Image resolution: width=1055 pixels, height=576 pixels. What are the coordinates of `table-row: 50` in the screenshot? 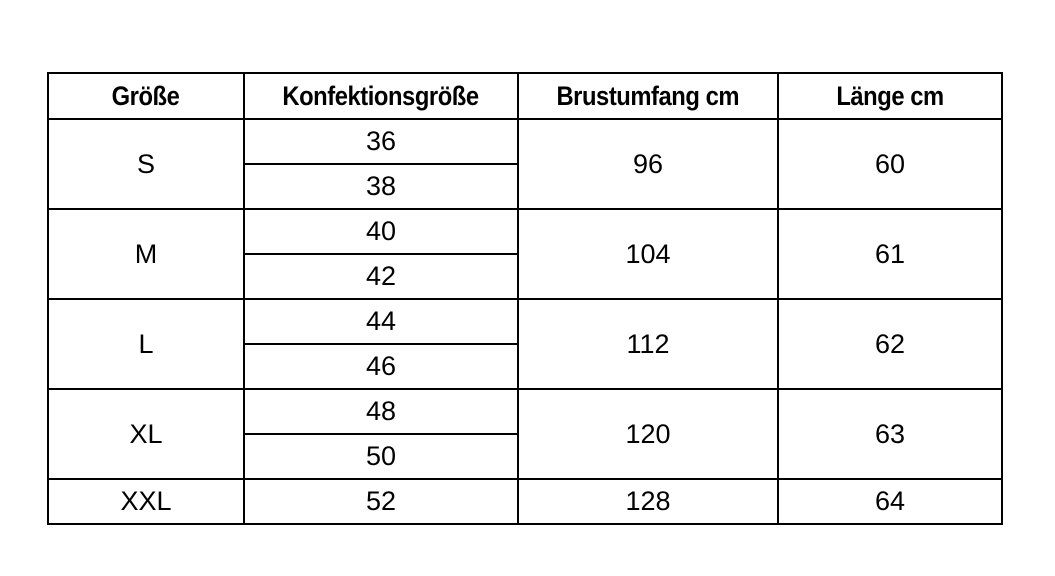 It's located at (525, 456).